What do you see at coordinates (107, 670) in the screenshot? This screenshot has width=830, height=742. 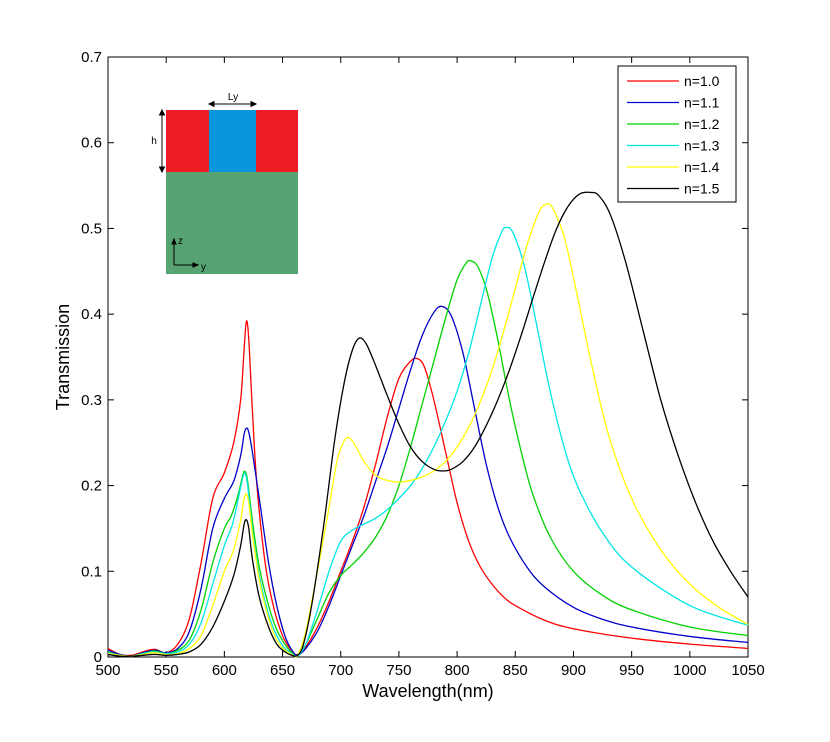 I see `x-tick-label: 500` at bounding box center [107, 670].